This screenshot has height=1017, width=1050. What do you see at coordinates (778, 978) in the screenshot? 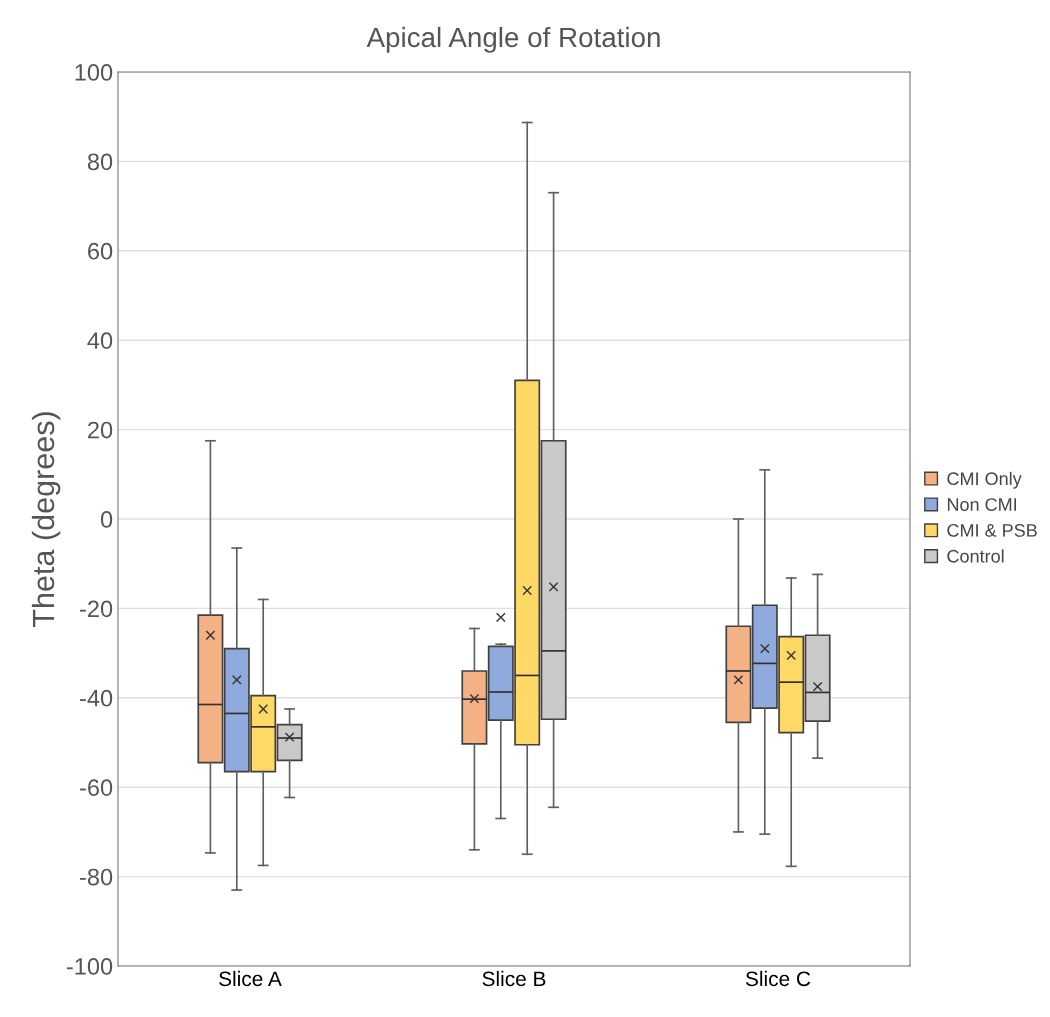
I see `x-tick-label: Slice C` at bounding box center [778, 978].